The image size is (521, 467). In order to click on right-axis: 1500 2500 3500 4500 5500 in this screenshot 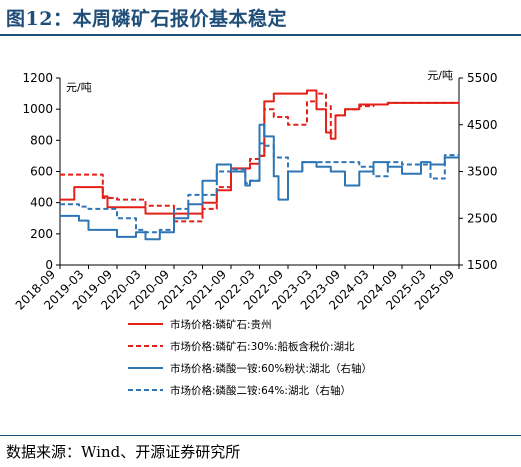, I will do `click(478, 171)`.